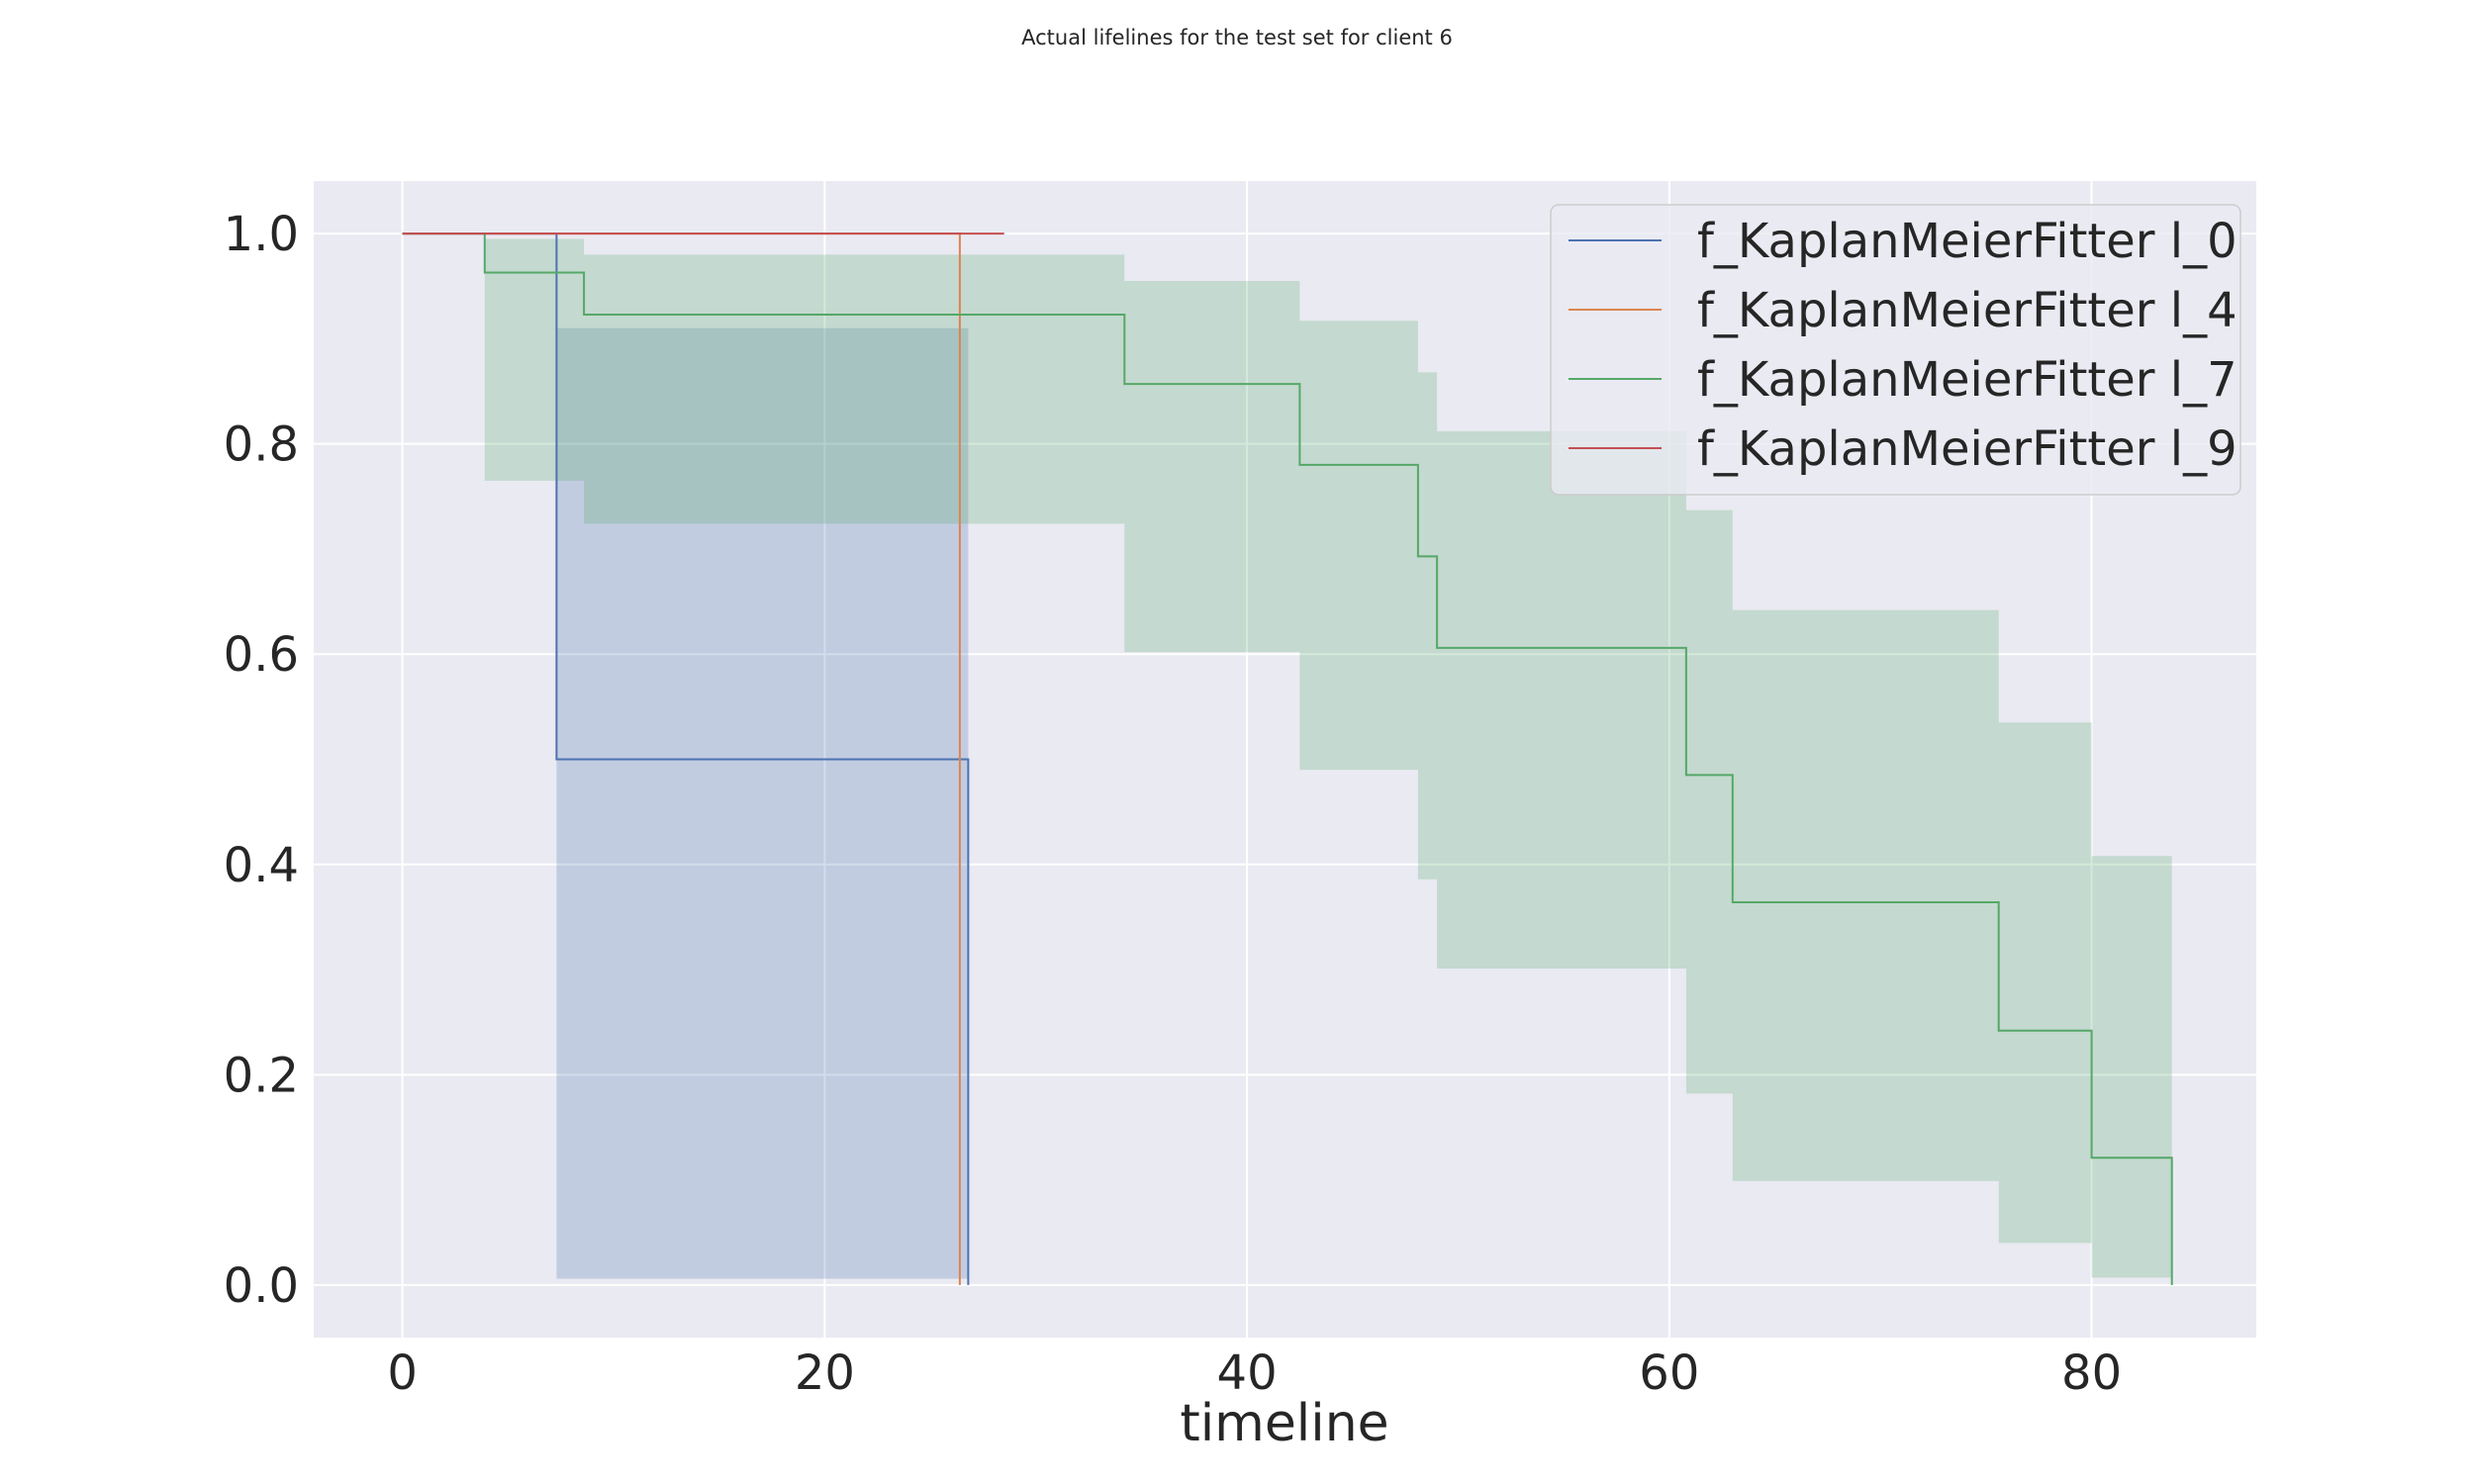 This screenshot has height=1484, width=2474. Describe the element at coordinates (1967, 241) in the screenshot. I see `legend-label: f_KaplanMeierFitter l_0` at that location.